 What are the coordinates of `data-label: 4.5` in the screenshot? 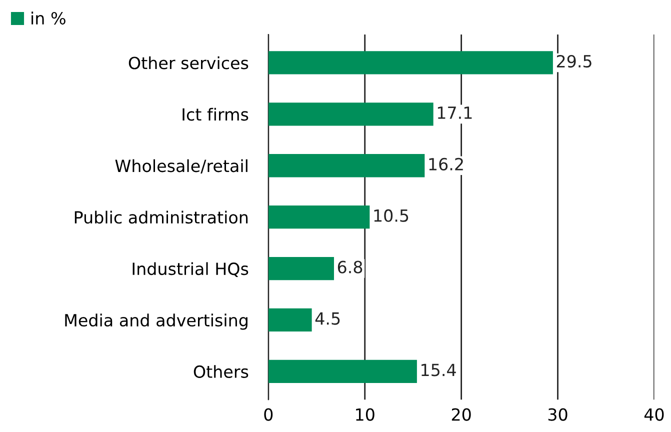 It's located at (327, 318).